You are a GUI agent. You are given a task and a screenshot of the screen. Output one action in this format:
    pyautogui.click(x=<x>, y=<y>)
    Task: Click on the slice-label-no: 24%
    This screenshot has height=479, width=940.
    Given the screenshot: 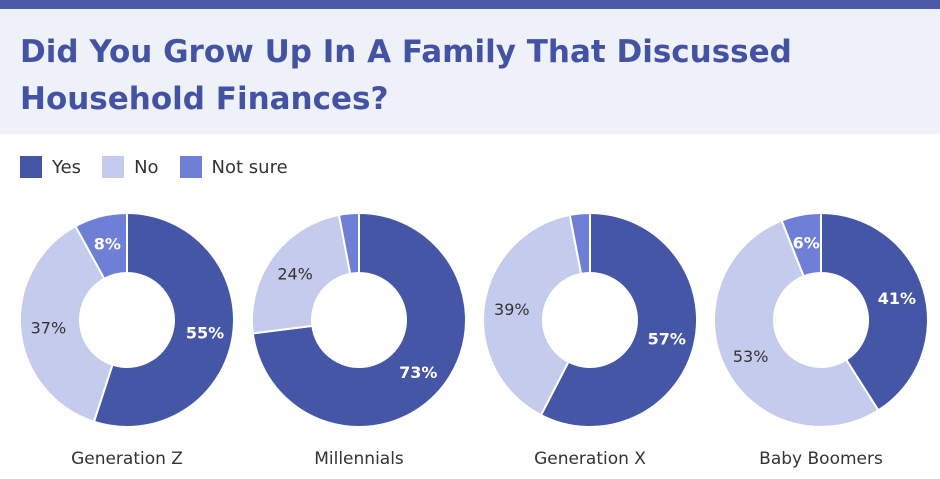 What is the action you would take?
    pyautogui.click(x=295, y=274)
    